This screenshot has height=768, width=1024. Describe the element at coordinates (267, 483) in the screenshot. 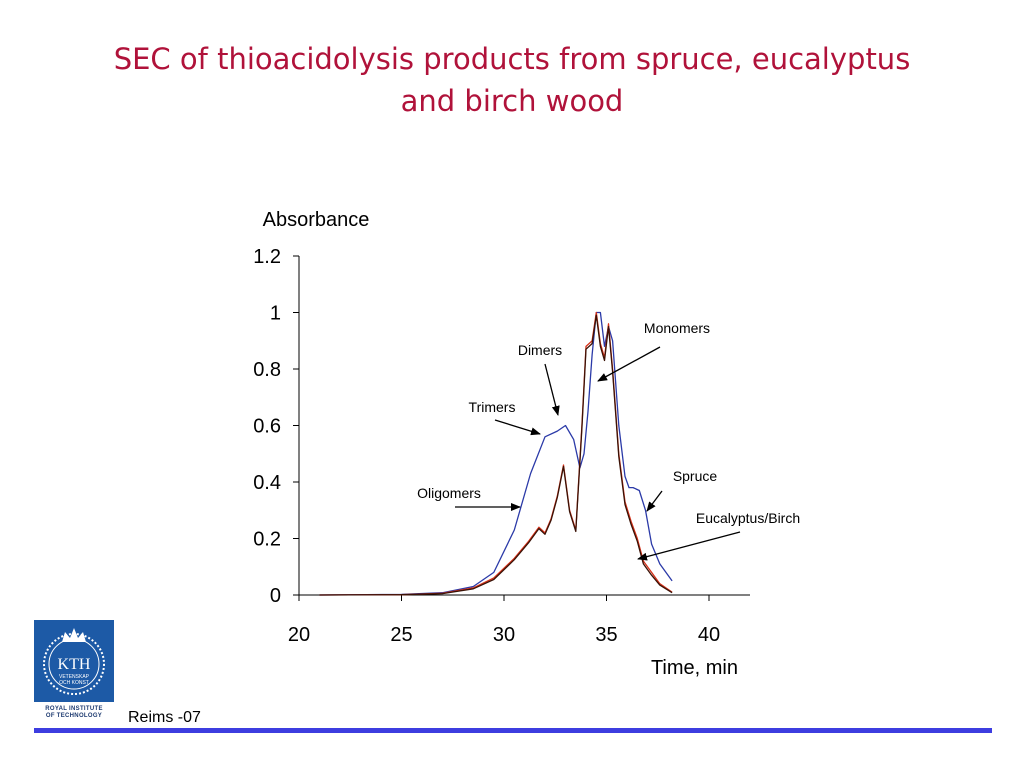

I see `y-tick-label: 0.4` at that location.